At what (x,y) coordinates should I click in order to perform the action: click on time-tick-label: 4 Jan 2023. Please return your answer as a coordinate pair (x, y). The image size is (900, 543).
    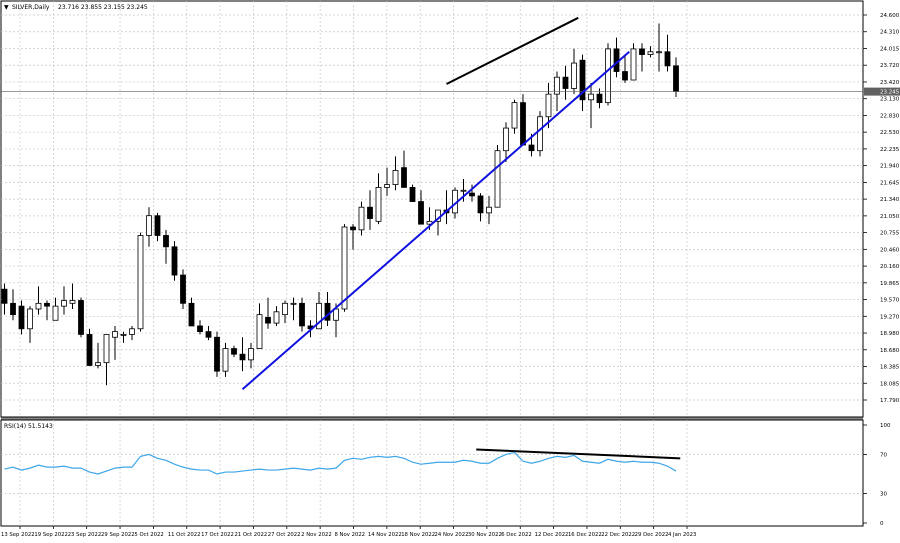
    Looking at the image, I should click on (682, 535).